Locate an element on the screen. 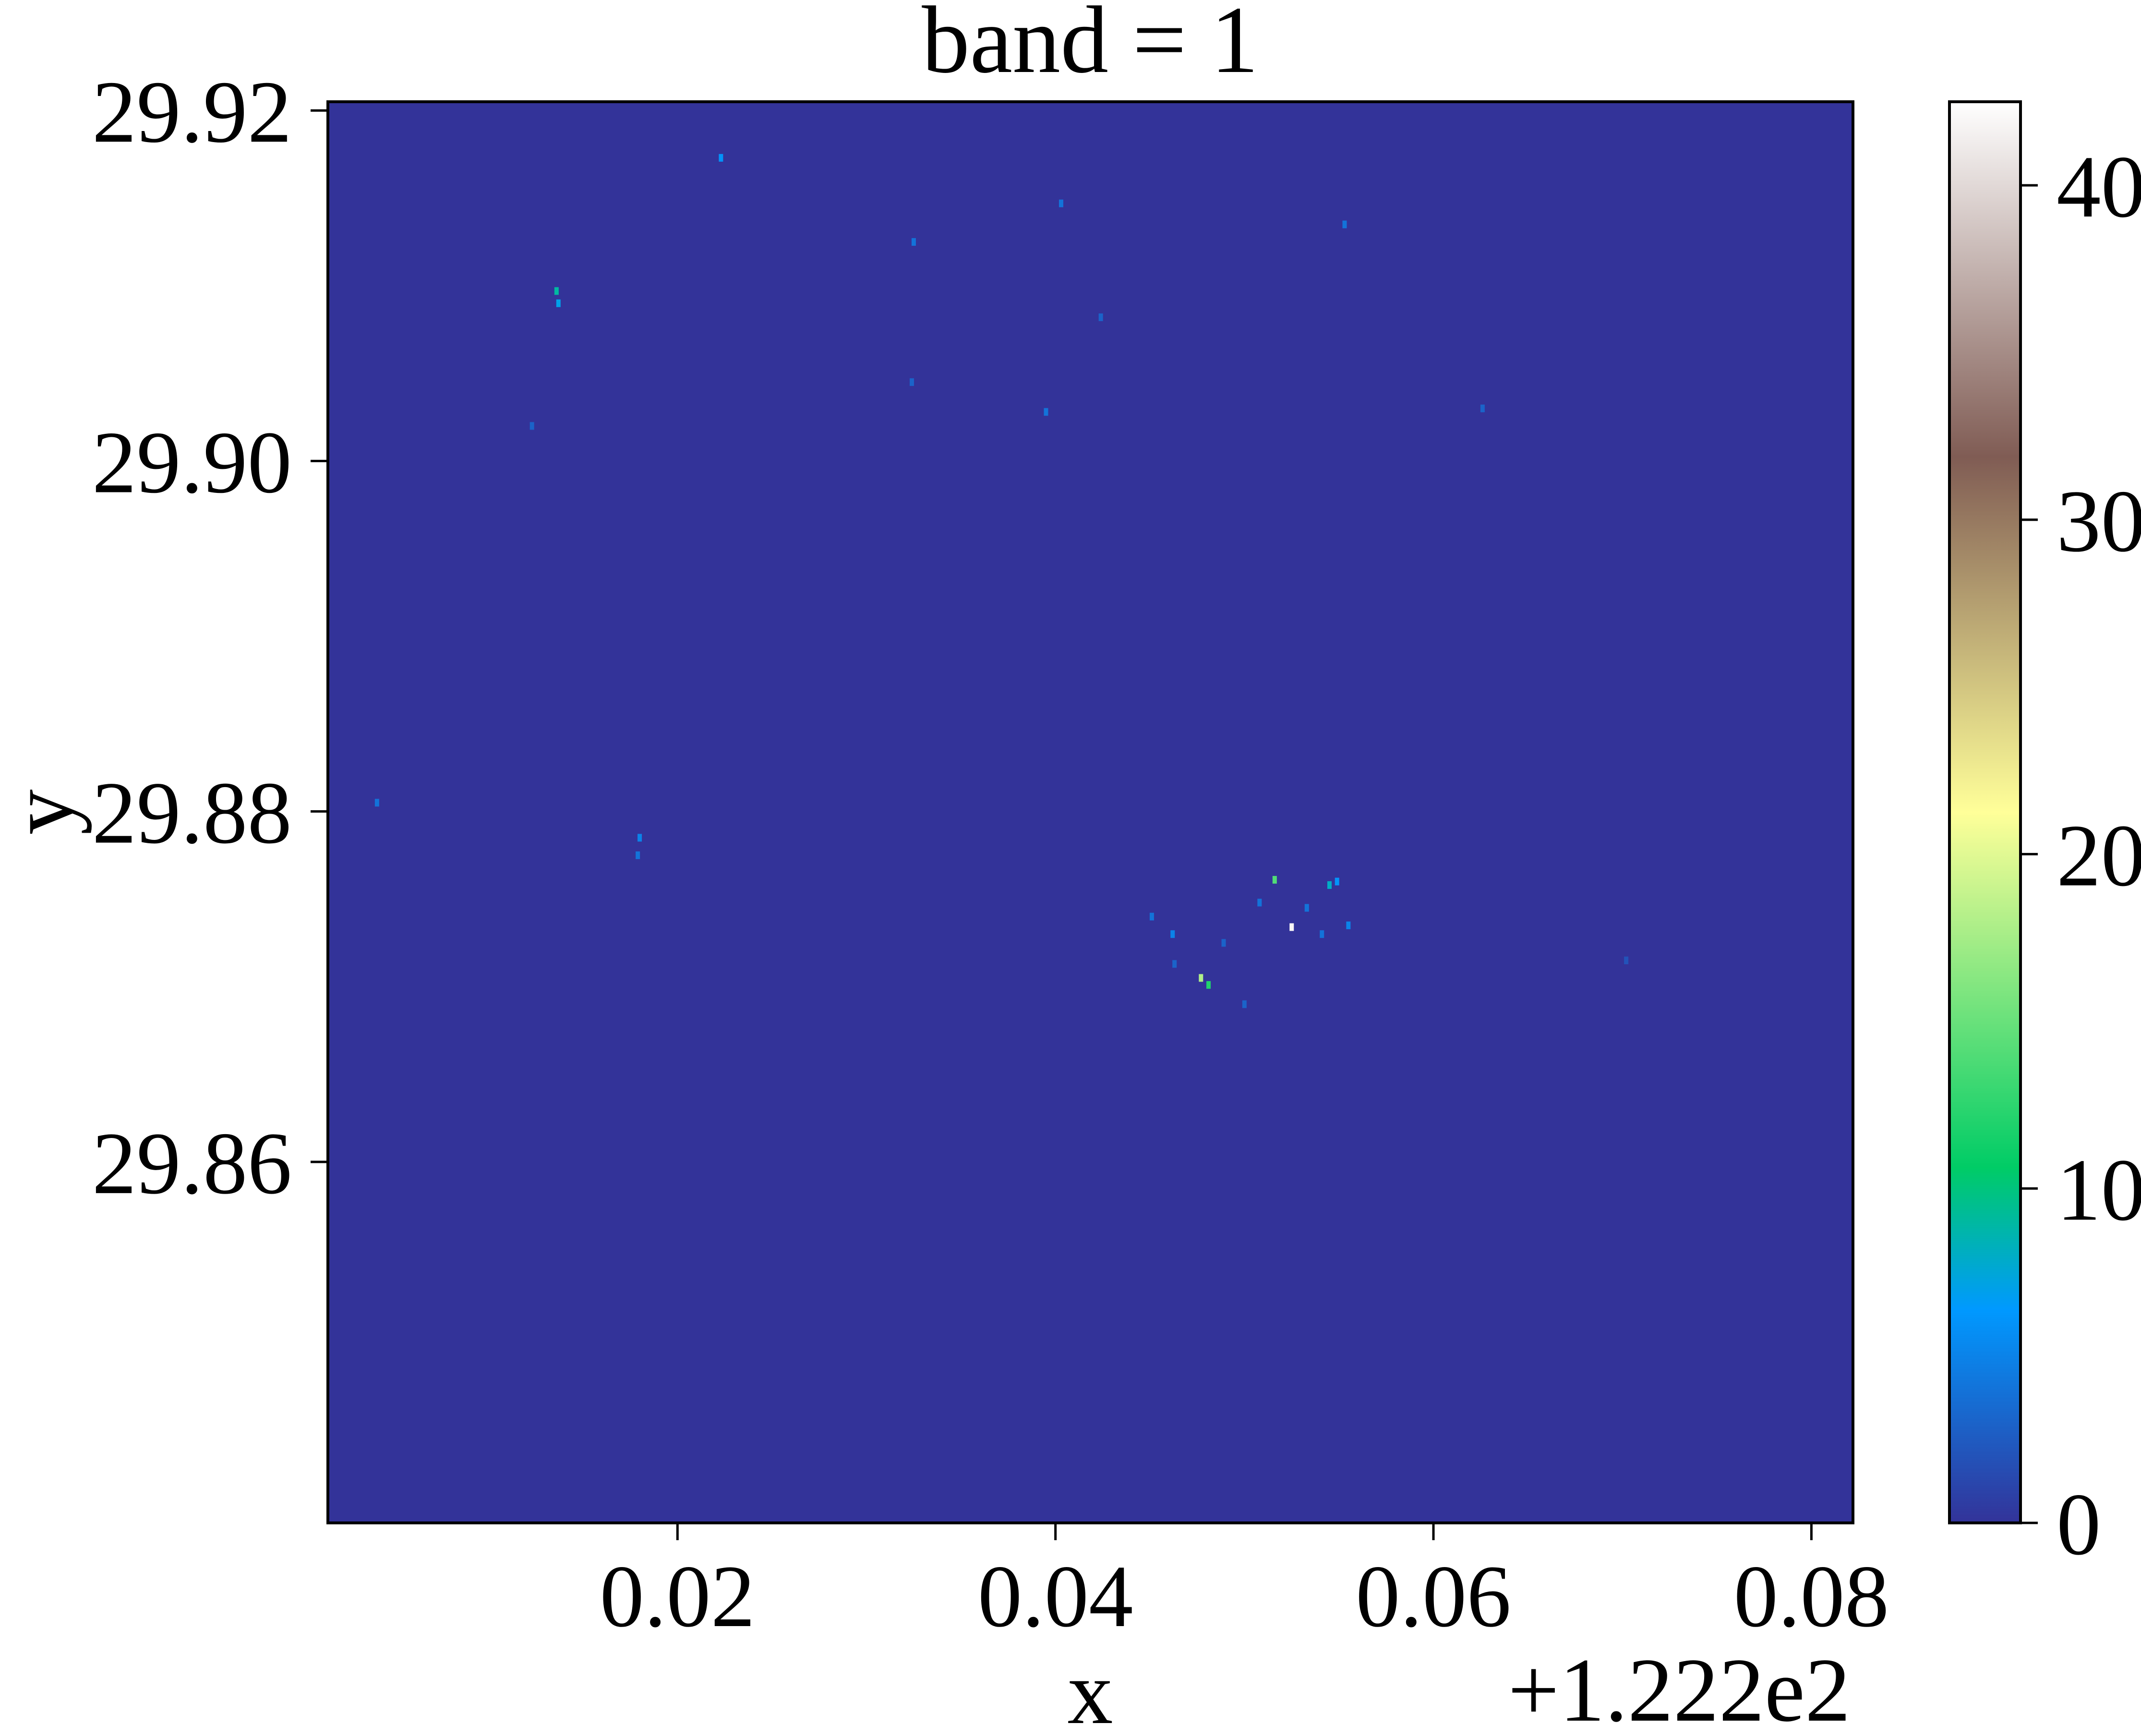 The width and height of the screenshot is (2141, 1736). chart-title: band = 1 is located at coordinates (1090, 46).